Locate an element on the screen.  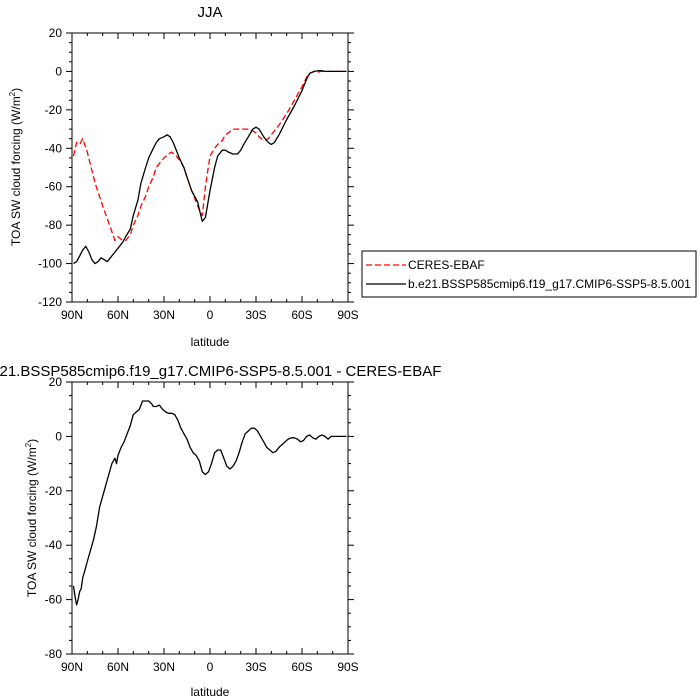
legend-box is located at coordinates (529, 274).